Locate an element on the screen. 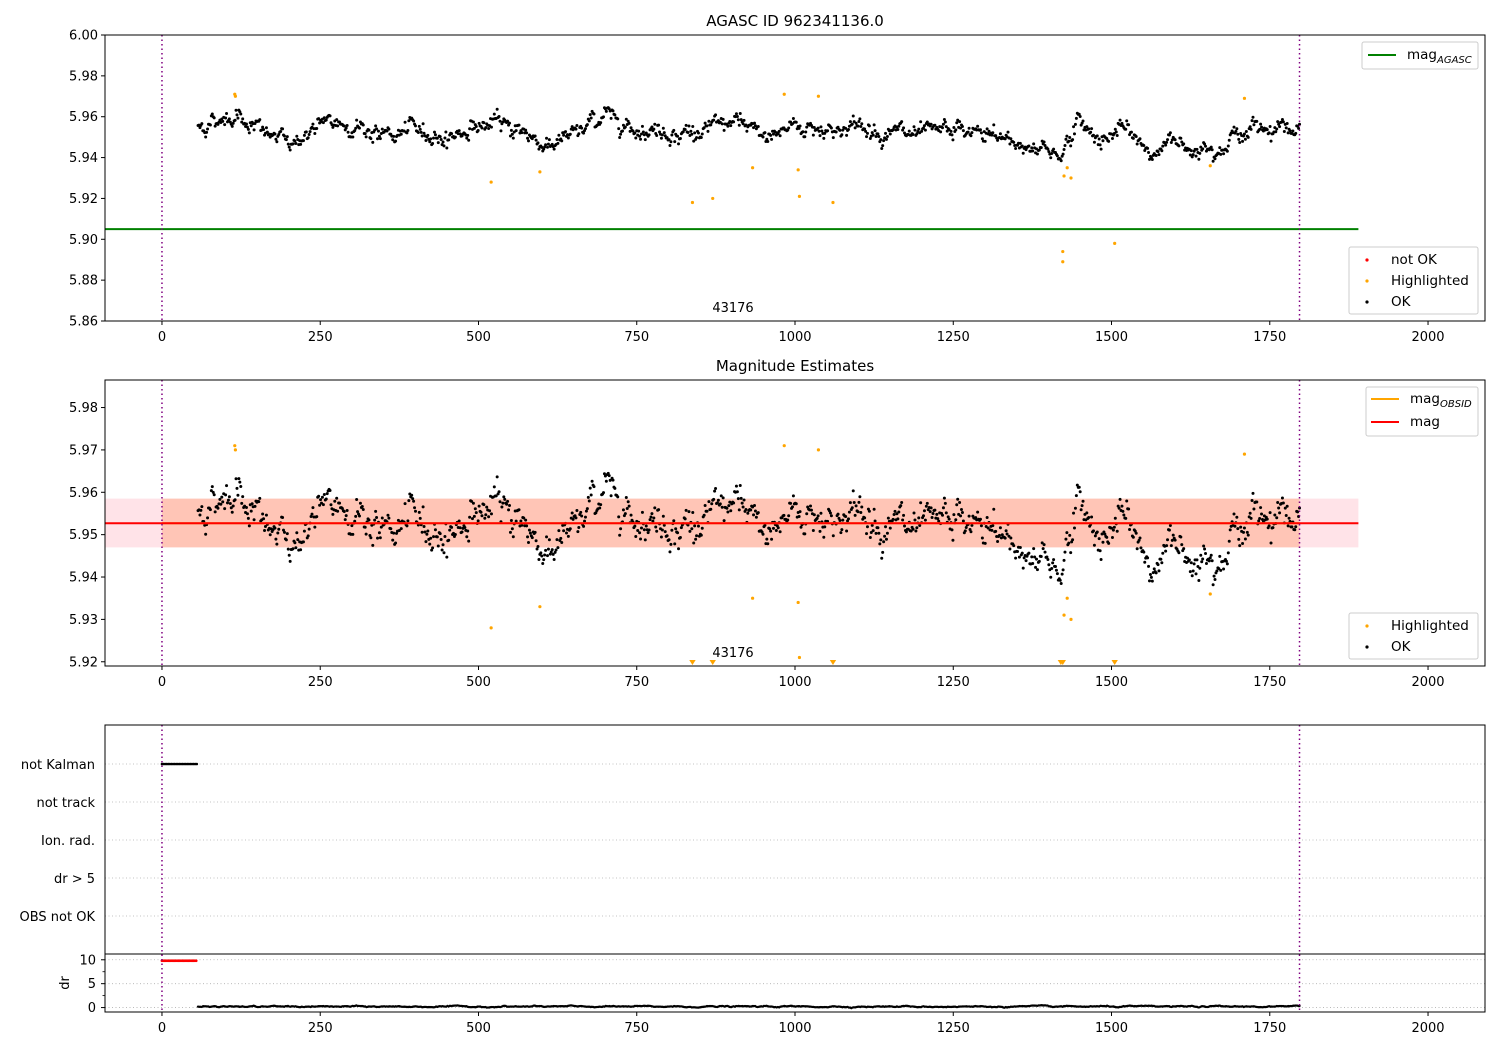 This screenshot has width=1500, height=1050. panel-magnitude-xtick-label: 0 is located at coordinates (162, 682).